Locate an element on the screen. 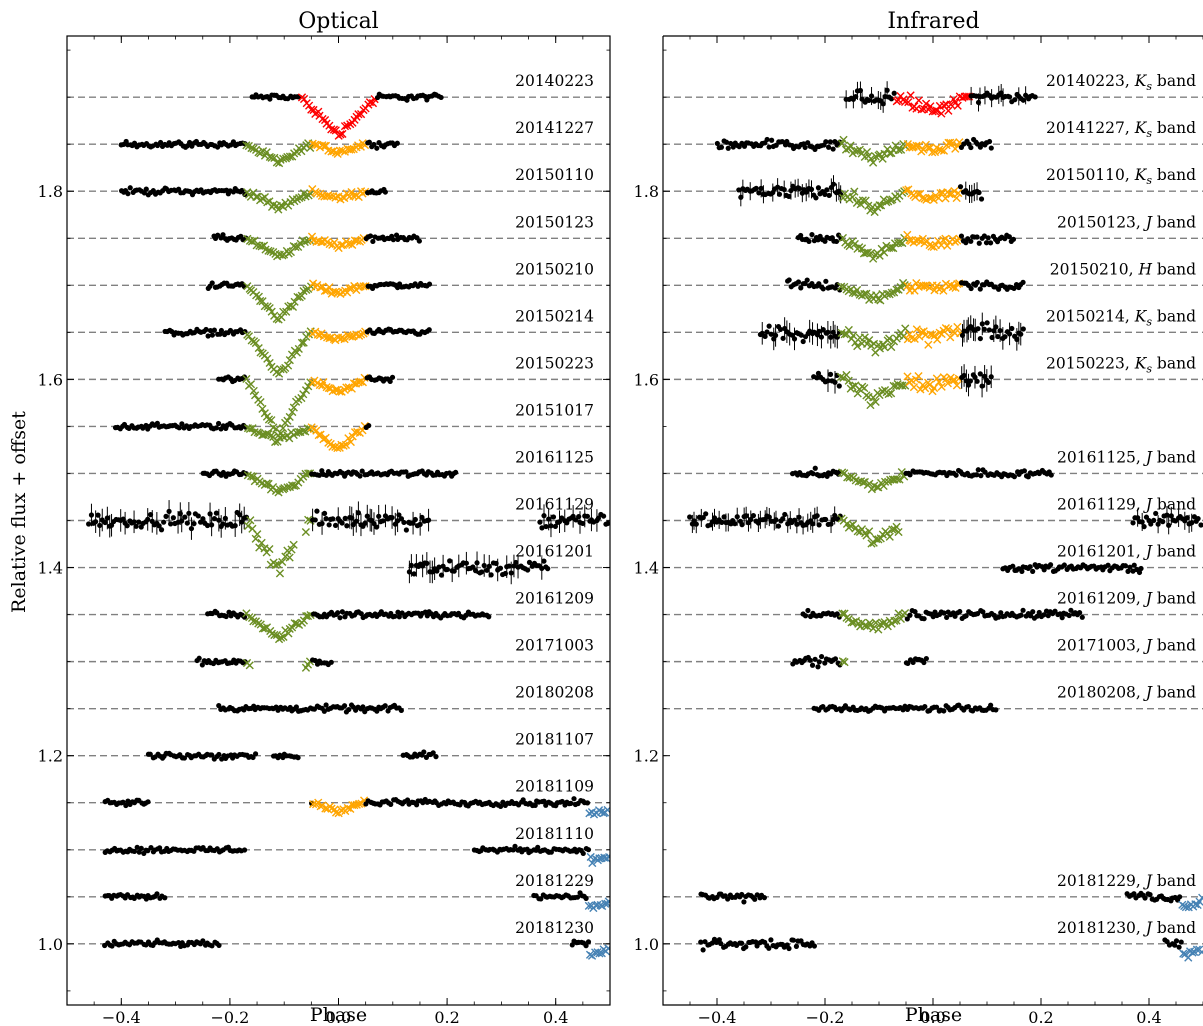 This screenshot has width=1203, height=1026. y-axis-label: Relative flux + offset is located at coordinates (19, 512).